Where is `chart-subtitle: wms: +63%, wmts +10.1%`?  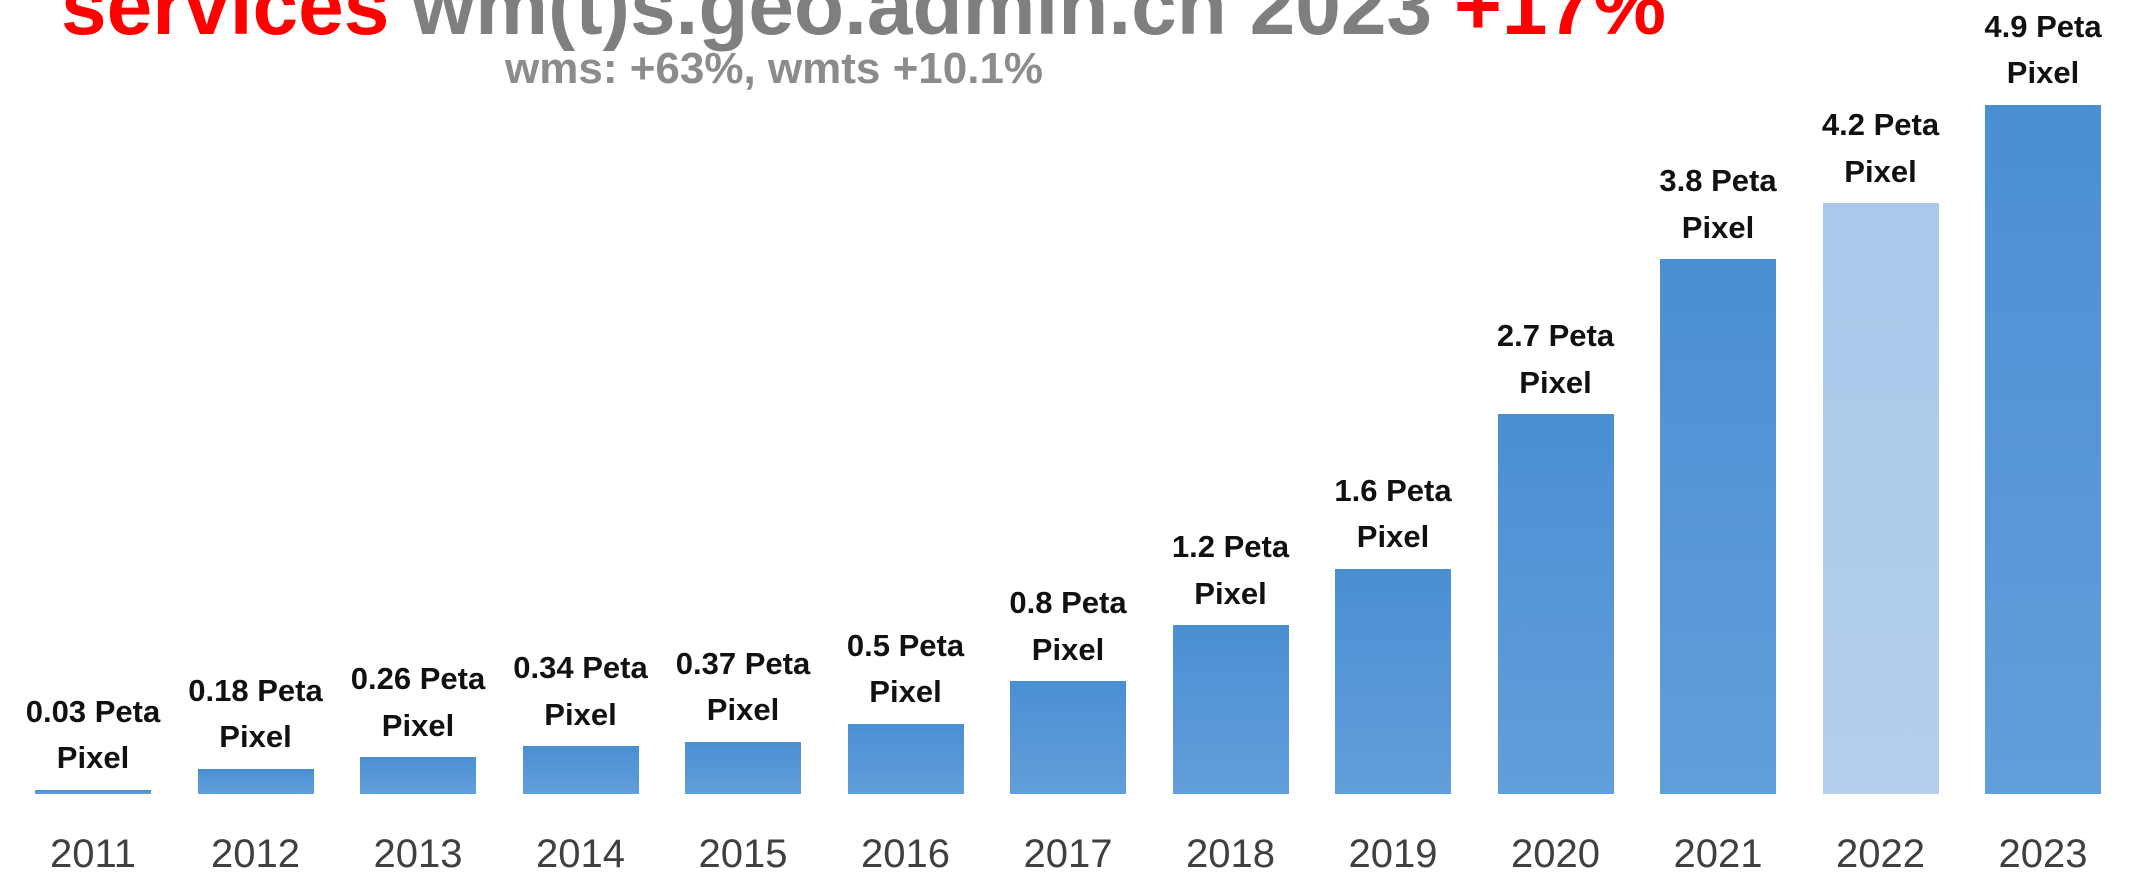 chart-subtitle: wms: +63%, wmts +10.1% is located at coordinates (774, 68).